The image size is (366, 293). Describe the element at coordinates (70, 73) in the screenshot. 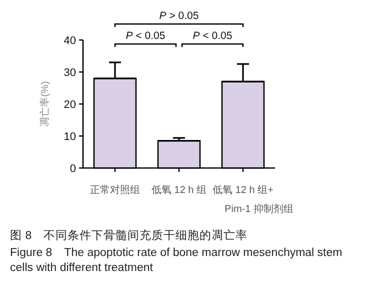

I see `y-tick-label: 30` at that location.